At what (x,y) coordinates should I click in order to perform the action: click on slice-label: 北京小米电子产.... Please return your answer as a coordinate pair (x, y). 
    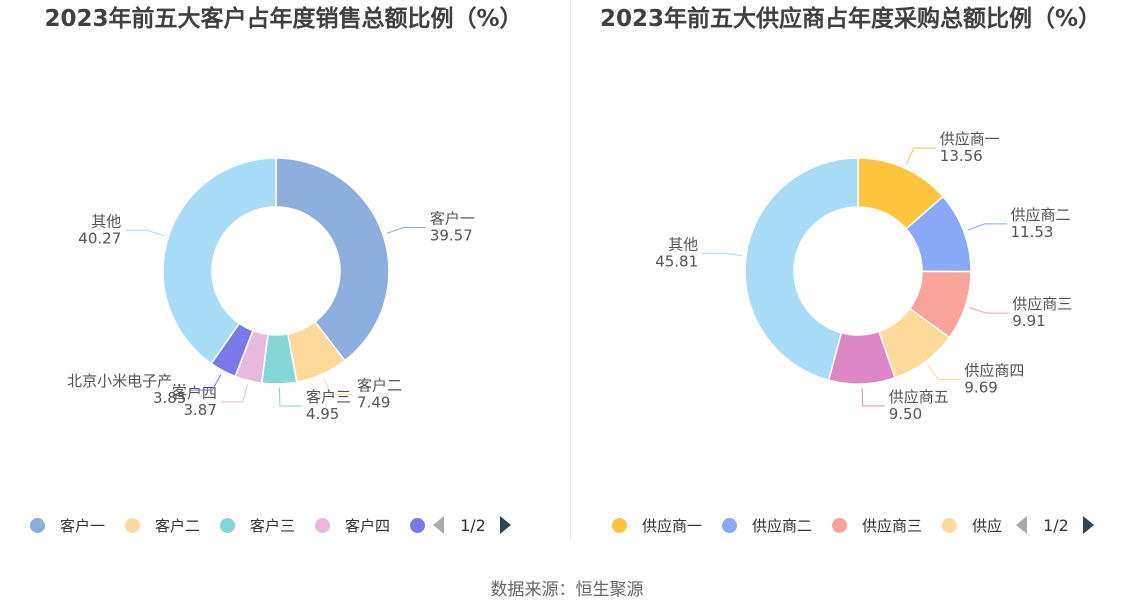
    Looking at the image, I should click on (126, 381).